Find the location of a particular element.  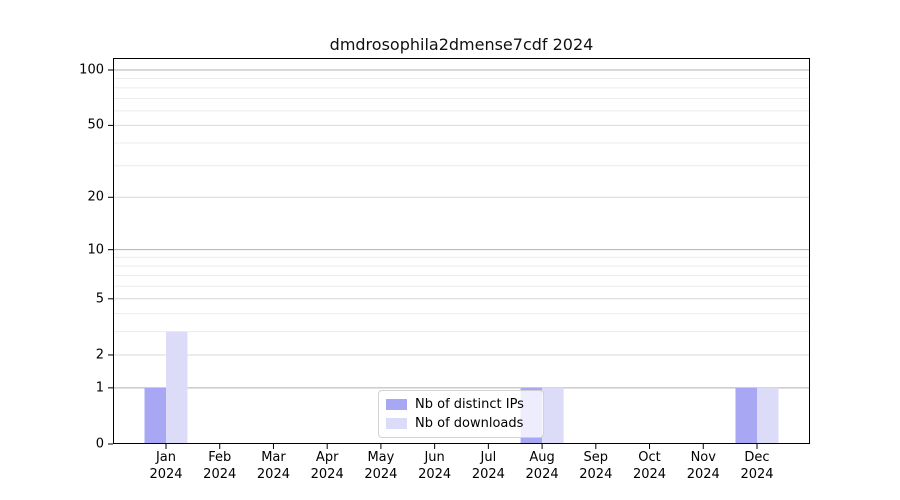

x-tick-label: Jul 2024 is located at coordinates (488, 466).